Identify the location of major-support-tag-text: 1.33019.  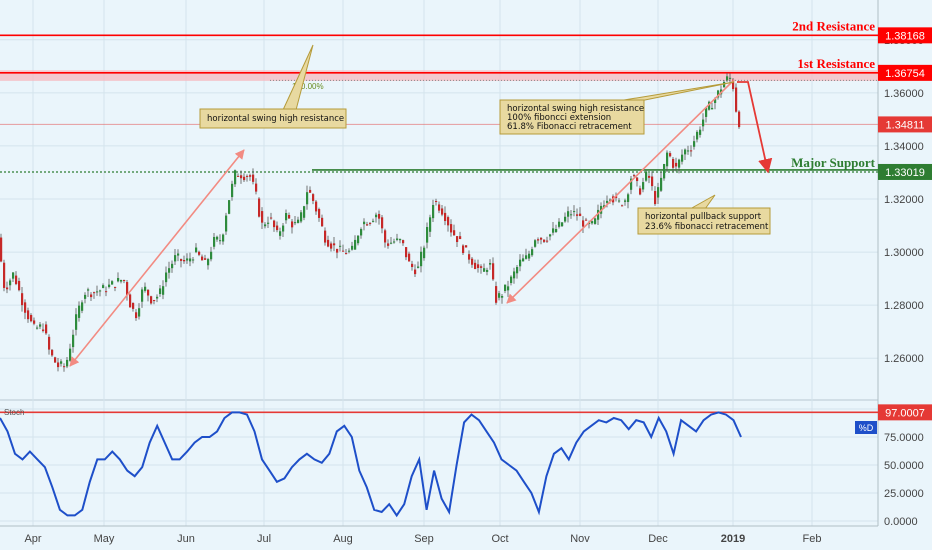
(905, 173).